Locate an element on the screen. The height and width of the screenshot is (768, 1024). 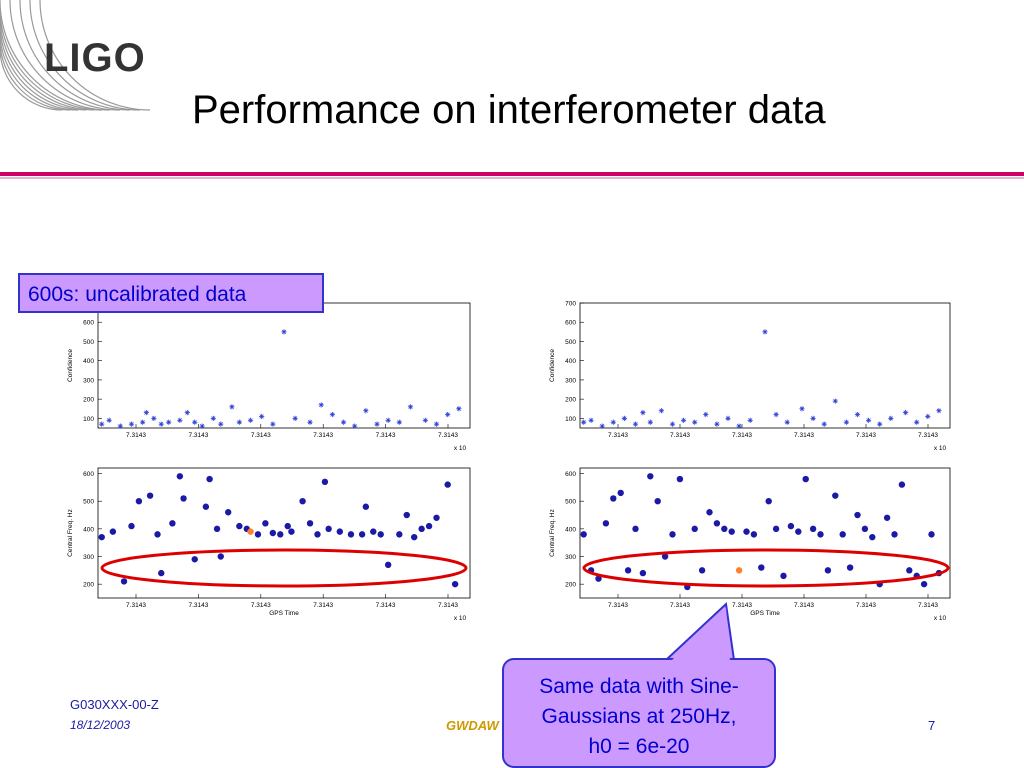
page-number: 7 is located at coordinates (932, 725).